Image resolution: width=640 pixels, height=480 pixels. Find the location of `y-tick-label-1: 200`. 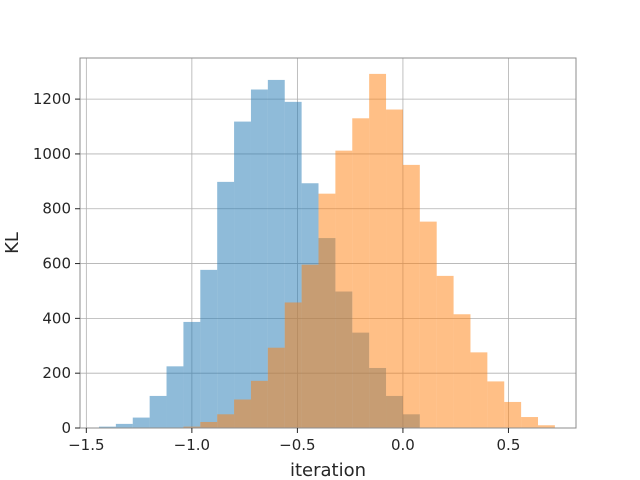

y-tick-label-1: 200 is located at coordinates (56, 373).